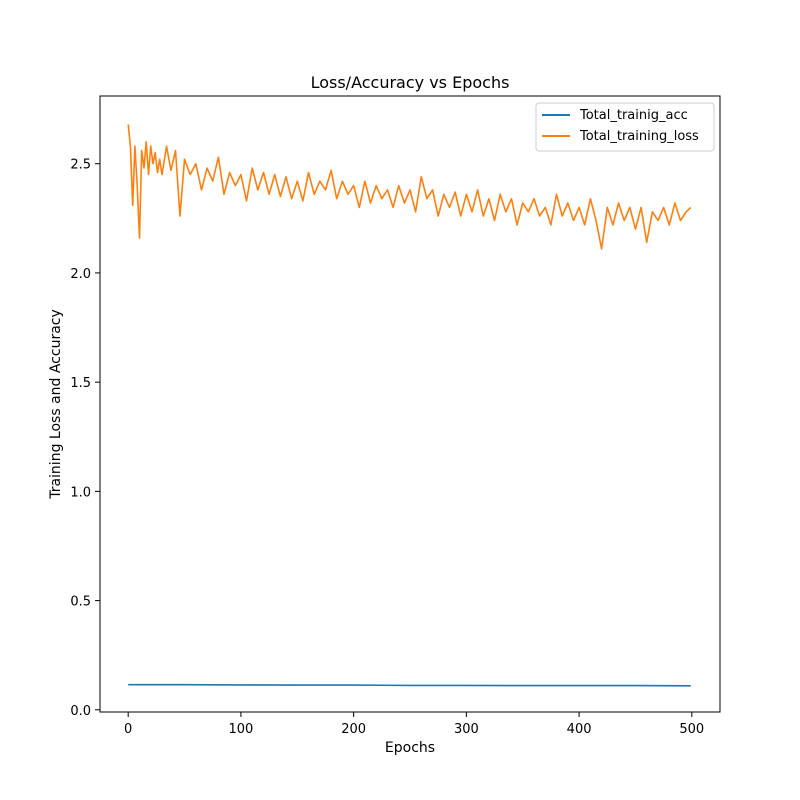 This screenshot has height=800, width=800. I want to click on x-tick-label: 500, so click(691, 729).